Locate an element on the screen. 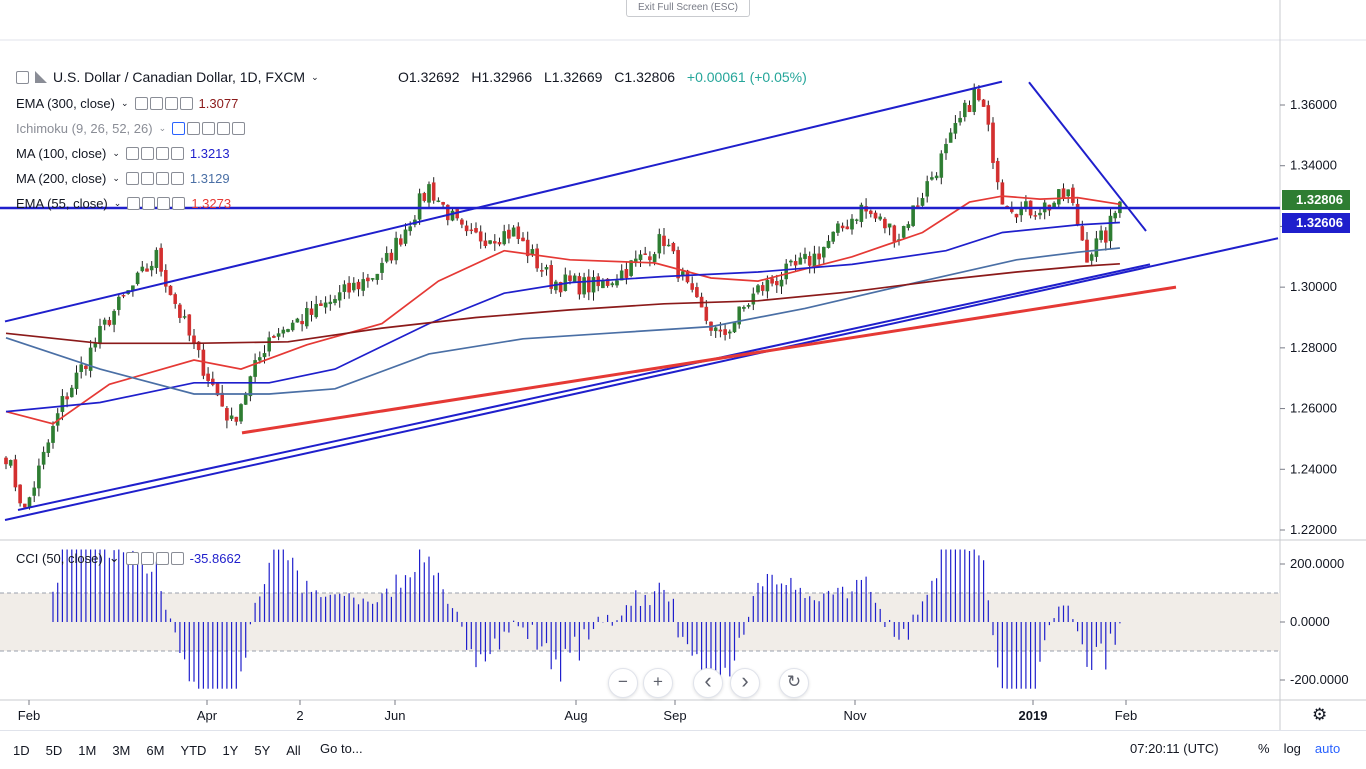  time-axis-label: 2 is located at coordinates (299, 715).